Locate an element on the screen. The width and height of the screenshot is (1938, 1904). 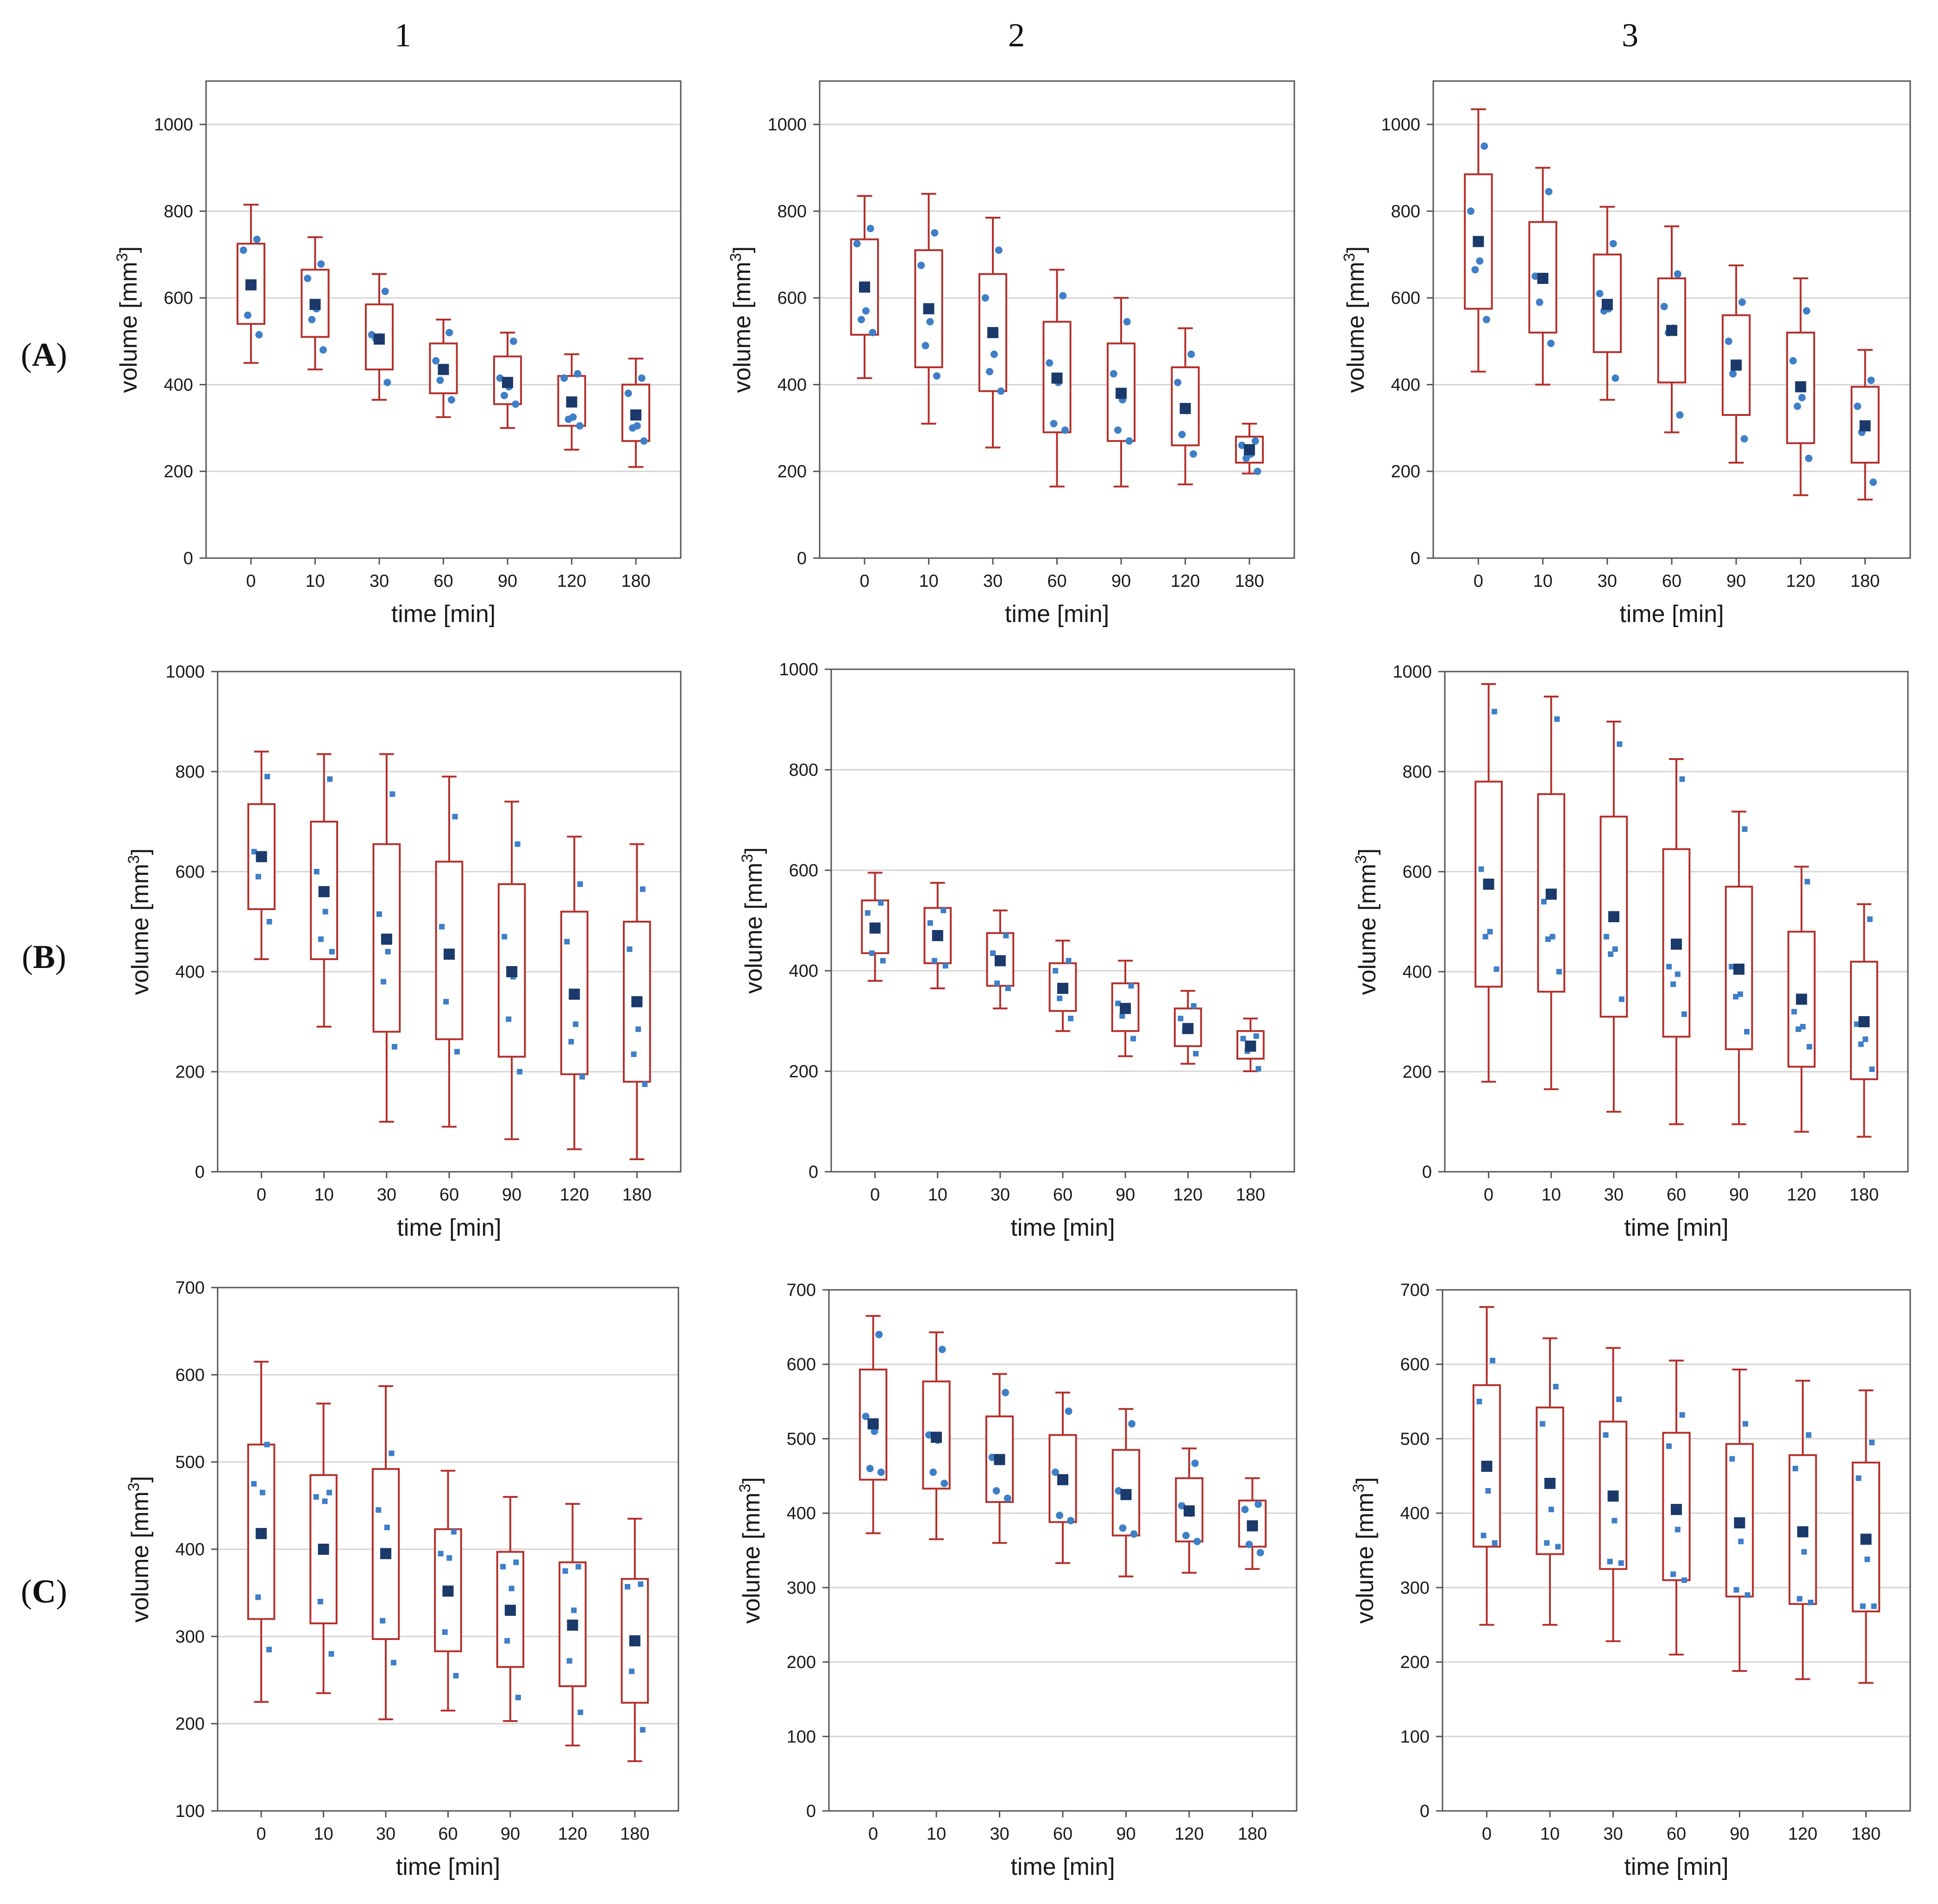
row-label-c: (C) is located at coordinates (44, 1591).